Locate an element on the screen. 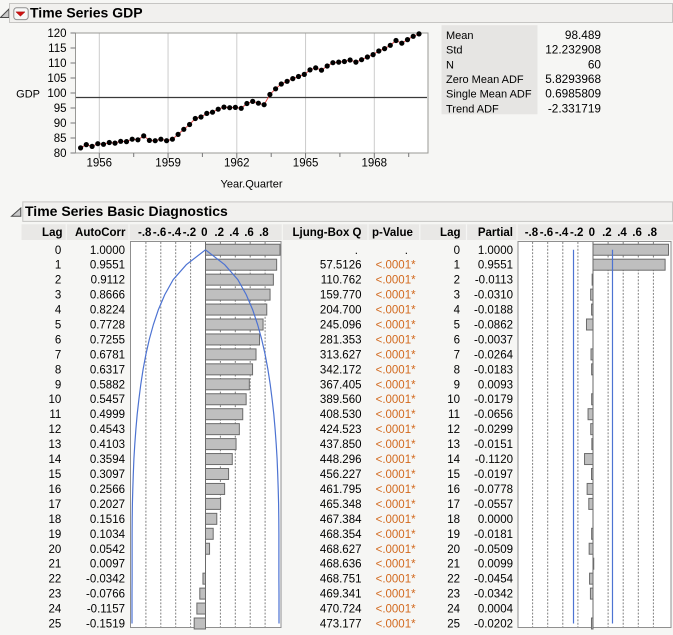  svg-text: 465.348 is located at coordinates (341, 505).